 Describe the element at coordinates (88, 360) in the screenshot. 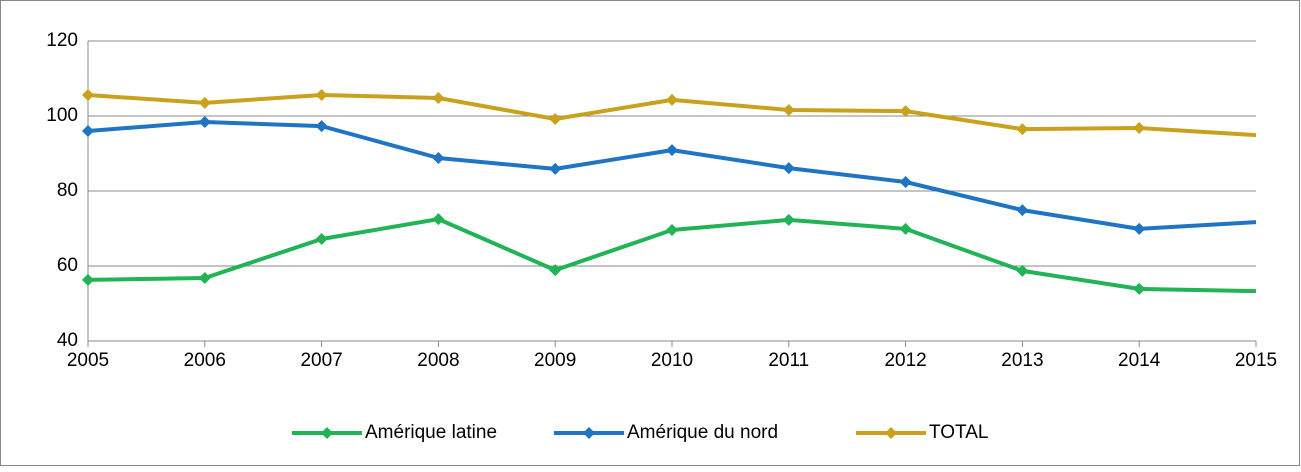

I see `x-tick-label: 2005` at that location.